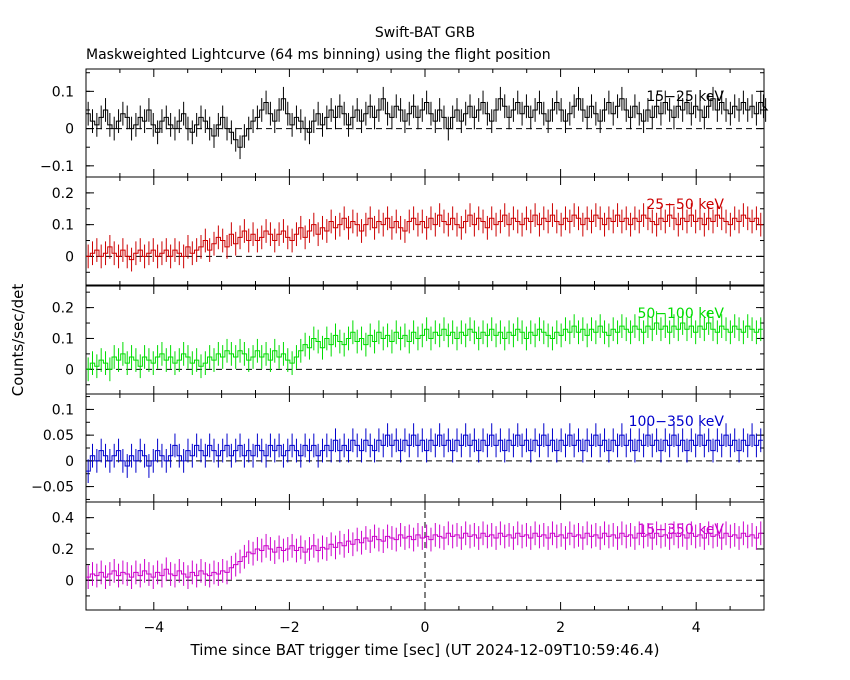 The image size is (850, 680). I want to click on panel-2: 0 0.1 0.2 25−50 keV, so click(408, 231).